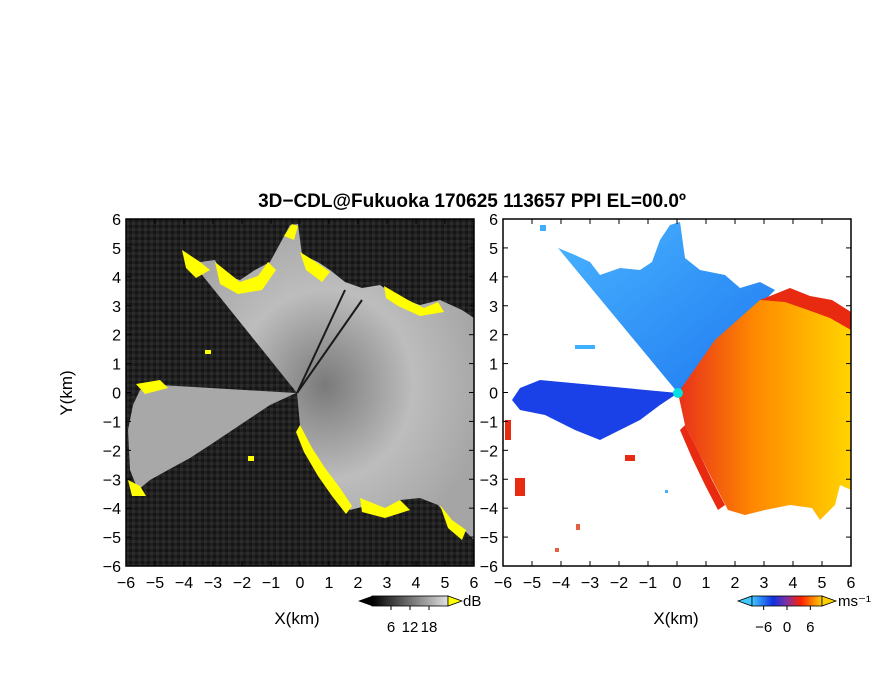 The height and width of the screenshot is (680, 880). I want to click on right-x-axis-label: X(km), so click(675, 618).